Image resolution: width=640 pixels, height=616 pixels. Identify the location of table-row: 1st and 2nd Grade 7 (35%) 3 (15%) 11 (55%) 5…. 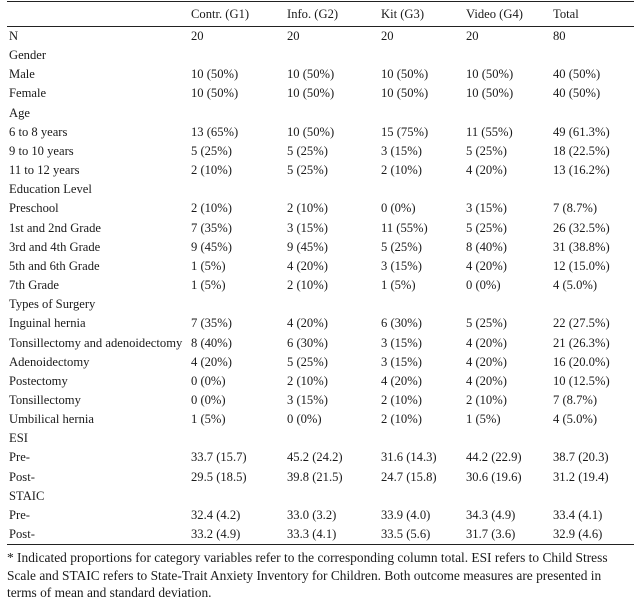
(320, 228).